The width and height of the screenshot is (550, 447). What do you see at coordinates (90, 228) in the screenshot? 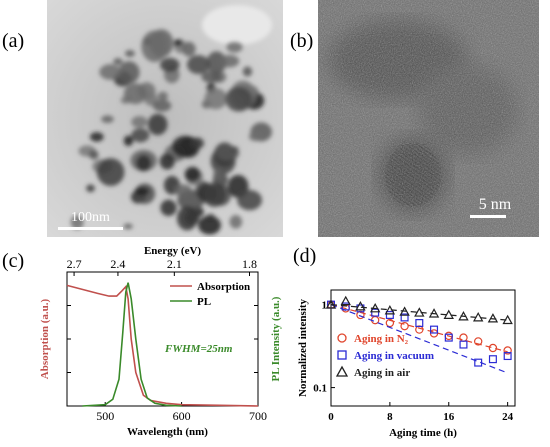
I see `scale-bar-a-line` at bounding box center [90, 228].